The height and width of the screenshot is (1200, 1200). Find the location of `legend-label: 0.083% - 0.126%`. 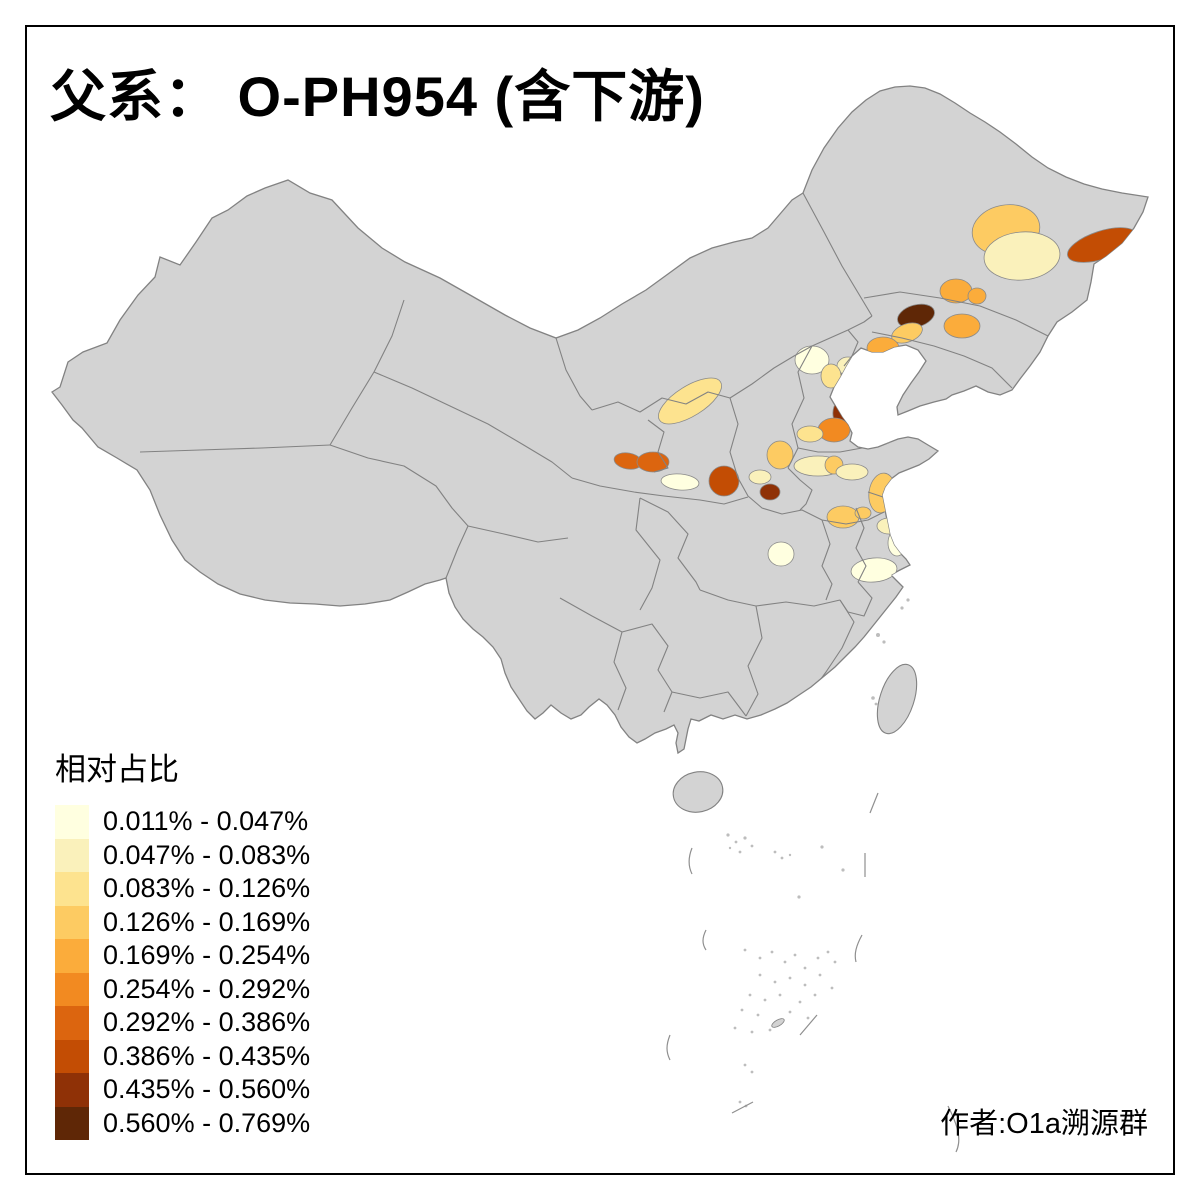

legend-label: 0.083% - 0.126% is located at coordinates (207, 888).